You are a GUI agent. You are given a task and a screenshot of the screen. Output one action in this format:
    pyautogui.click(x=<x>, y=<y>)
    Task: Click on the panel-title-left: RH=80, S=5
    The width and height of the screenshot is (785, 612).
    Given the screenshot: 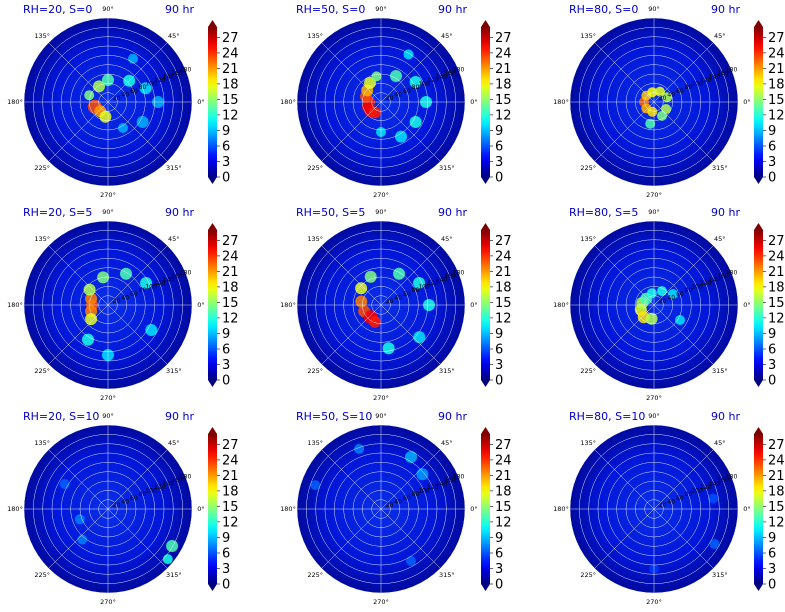 What is the action you would take?
    pyautogui.click(x=603, y=212)
    